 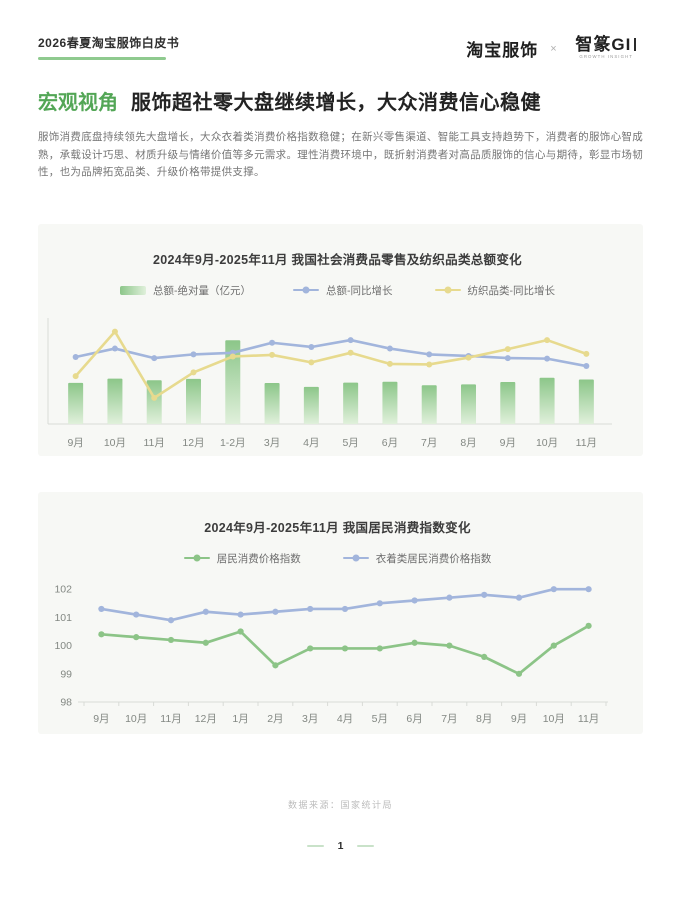 I want to click on collab-x-icon: ×, so click(x=553, y=48).